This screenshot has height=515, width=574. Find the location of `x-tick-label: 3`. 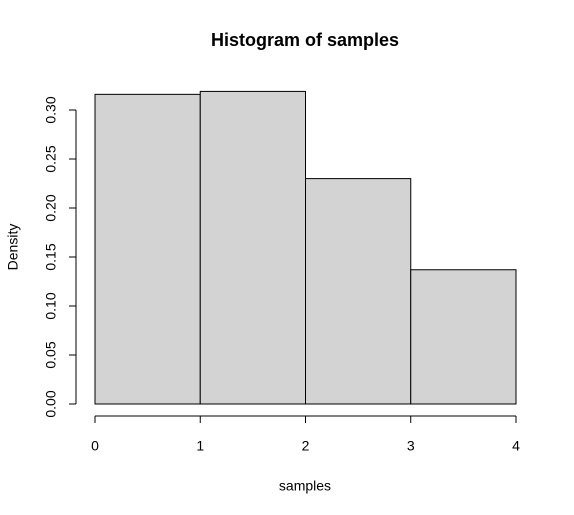

x-tick-label: 3 is located at coordinates (411, 446).